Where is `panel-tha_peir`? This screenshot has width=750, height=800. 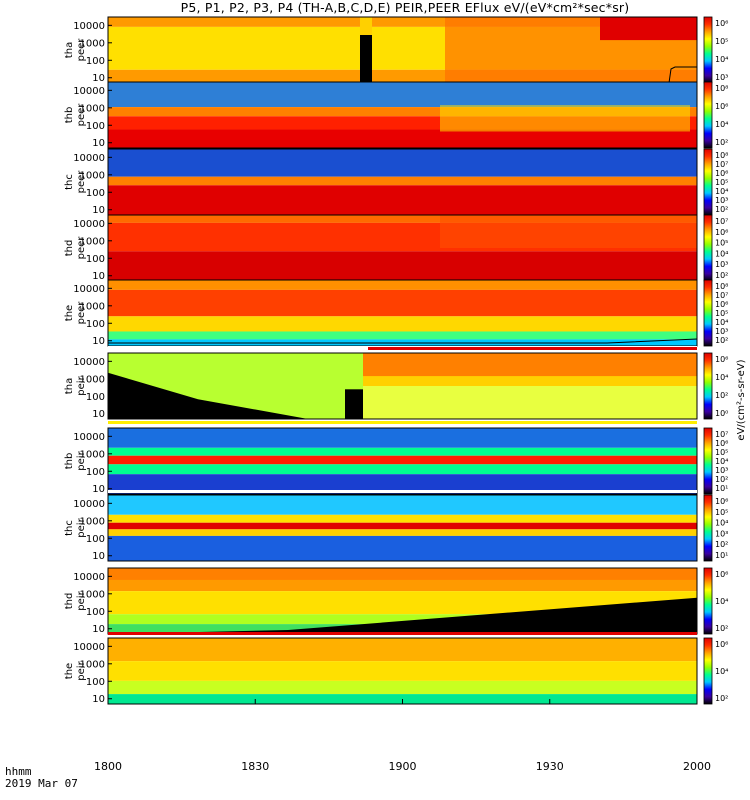
panel-tha_peir is located at coordinates (410, 386).